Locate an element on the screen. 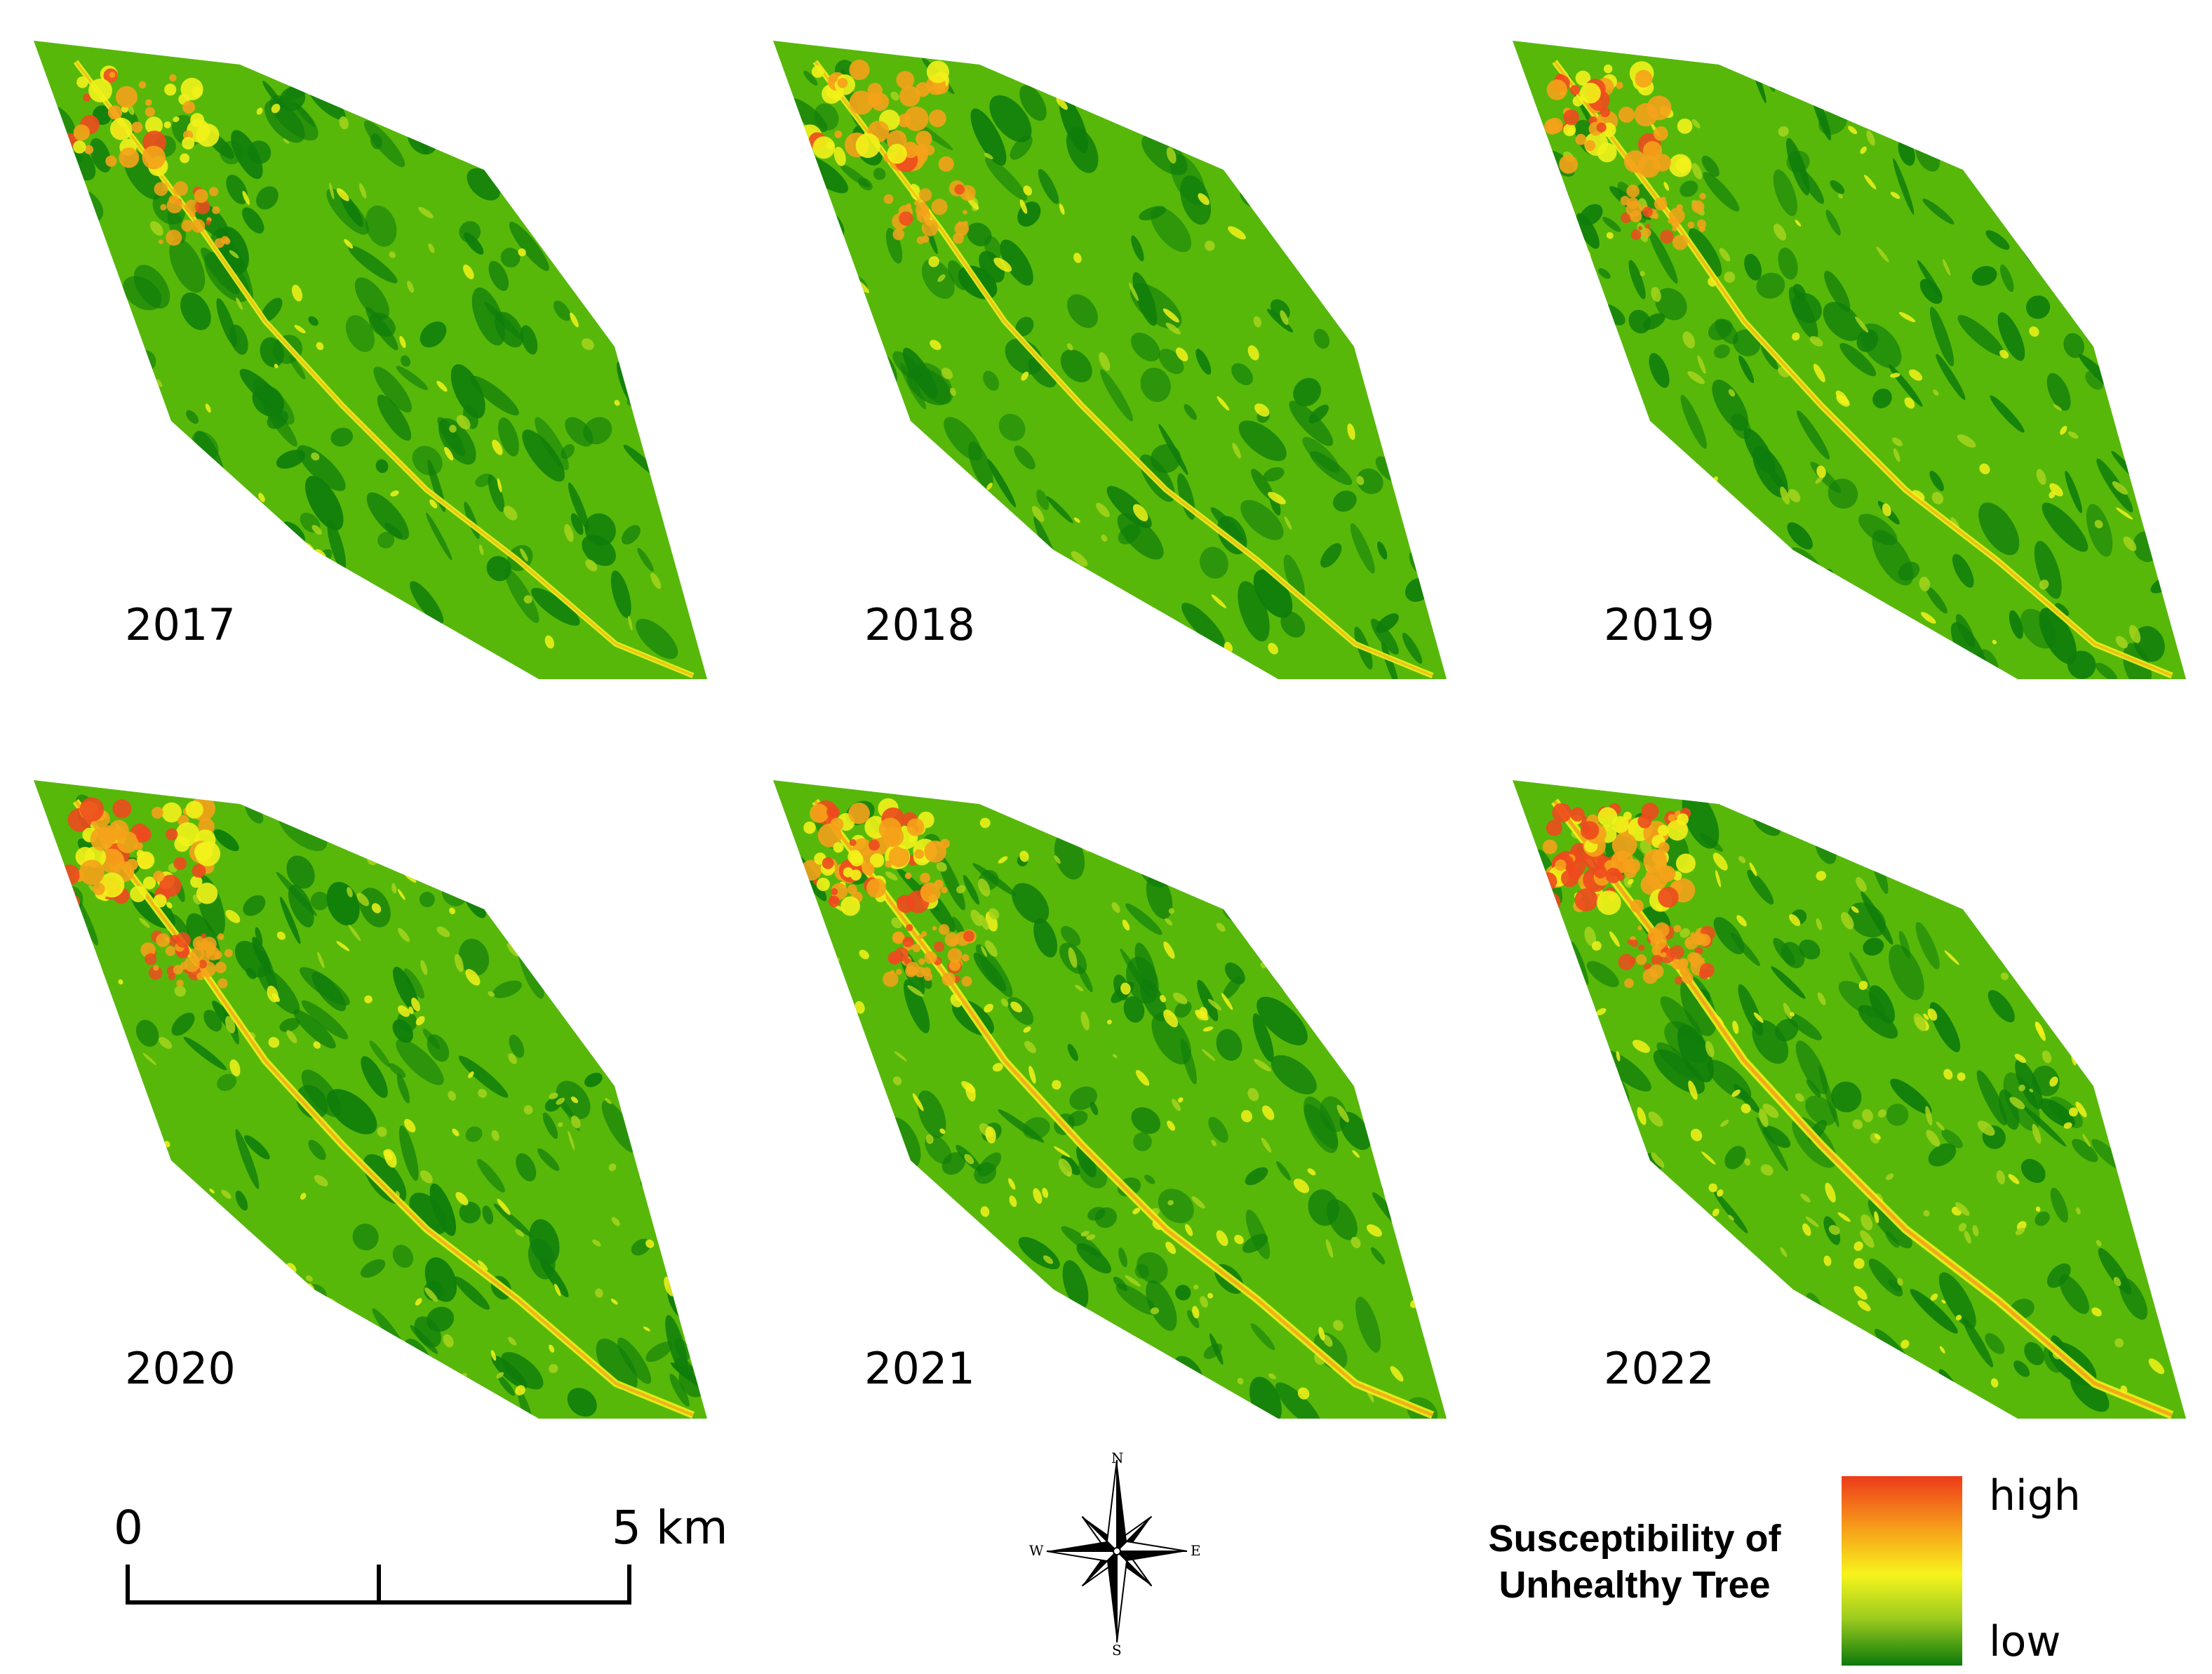 The width and height of the screenshot is (2212, 1674). scale-bar is located at coordinates (378, 1585).